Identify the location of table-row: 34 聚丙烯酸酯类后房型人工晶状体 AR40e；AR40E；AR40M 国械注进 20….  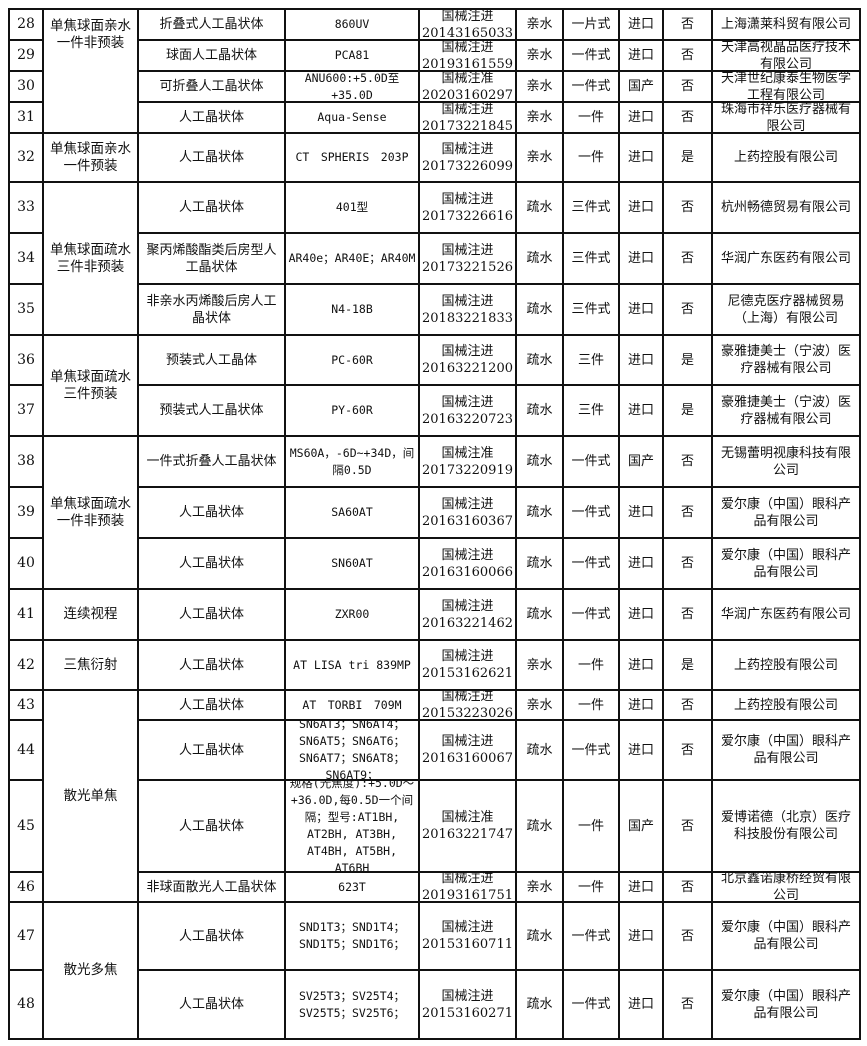
(434, 258).